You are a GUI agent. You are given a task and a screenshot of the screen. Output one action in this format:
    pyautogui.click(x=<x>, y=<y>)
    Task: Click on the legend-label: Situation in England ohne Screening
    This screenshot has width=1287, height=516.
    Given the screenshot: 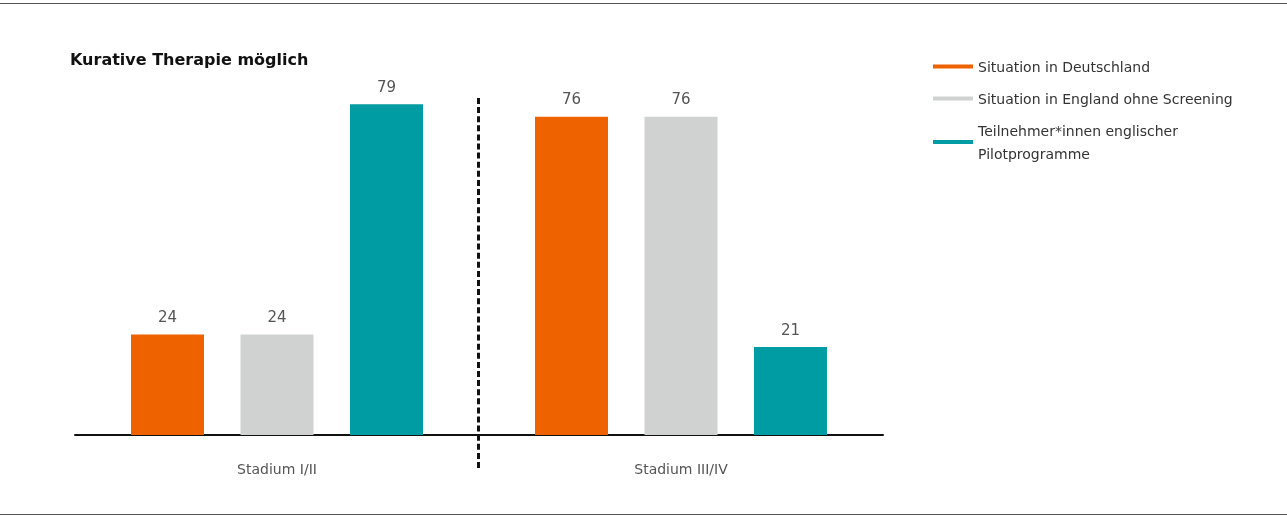 What is the action you would take?
    pyautogui.click(x=1105, y=98)
    